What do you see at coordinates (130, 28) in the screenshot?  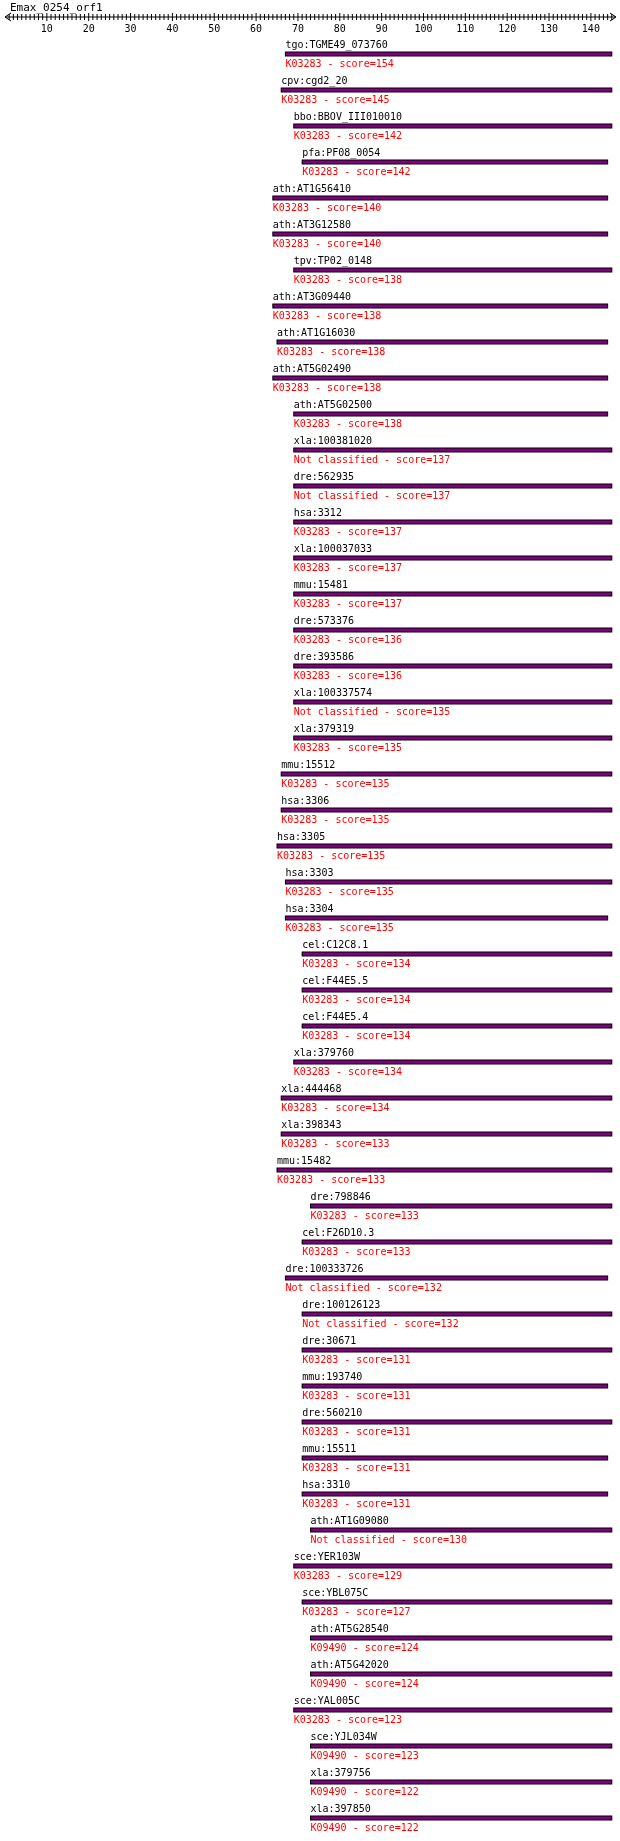 I see `x-tick-label: 30` at bounding box center [130, 28].